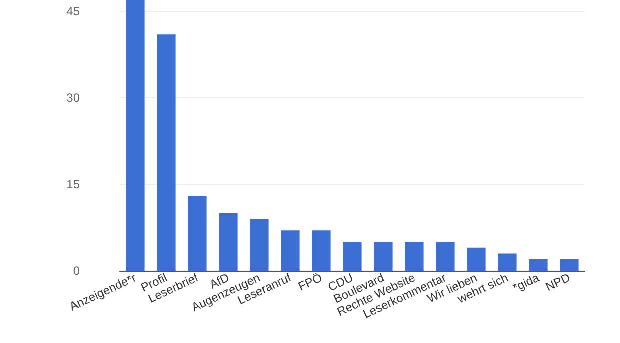  Describe the element at coordinates (73, 185) in the screenshot. I see `y-tick-label: 15` at that location.